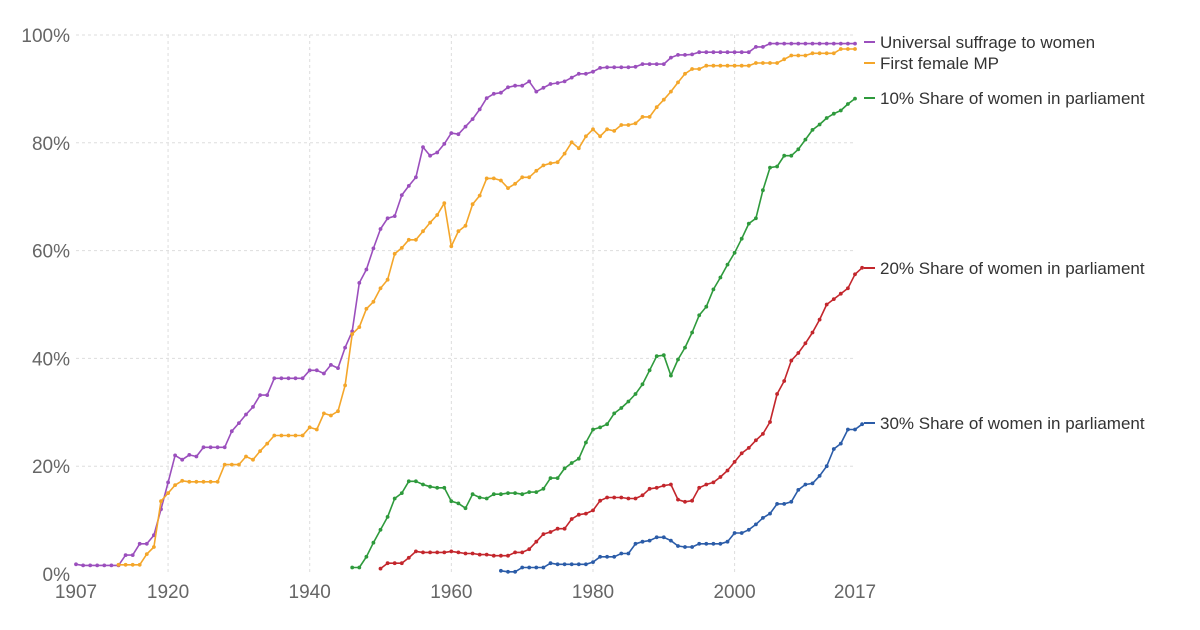 This screenshot has width=1200, height=630. Describe the element at coordinates (734, 592) in the screenshot. I see `x-tick-label: 2000` at that location.